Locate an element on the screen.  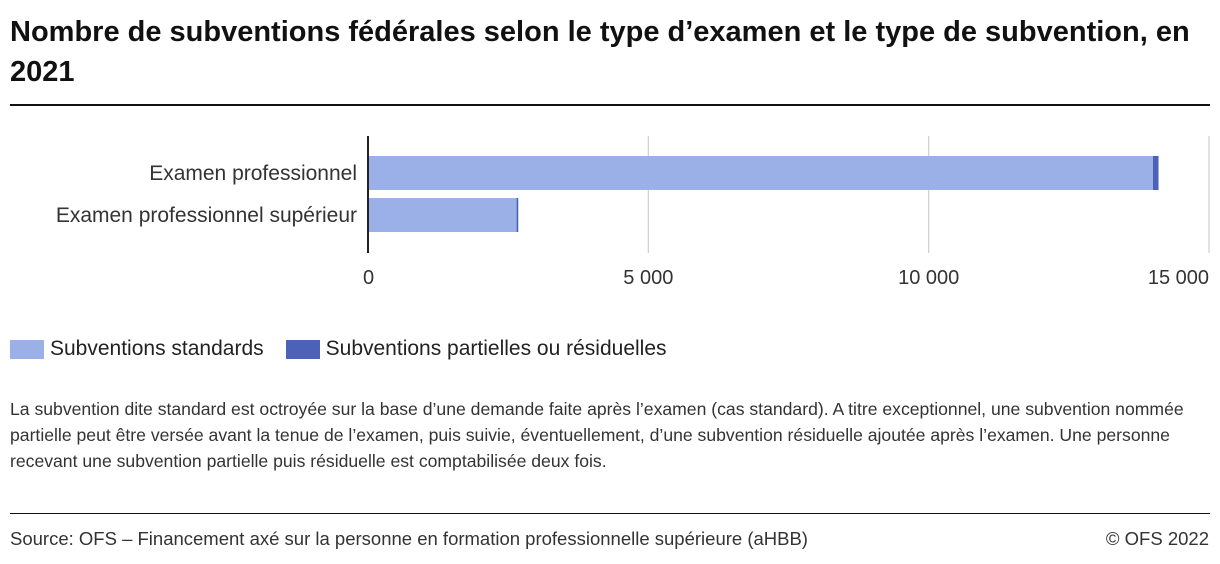
footer-divider is located at coordinates (610, 513).